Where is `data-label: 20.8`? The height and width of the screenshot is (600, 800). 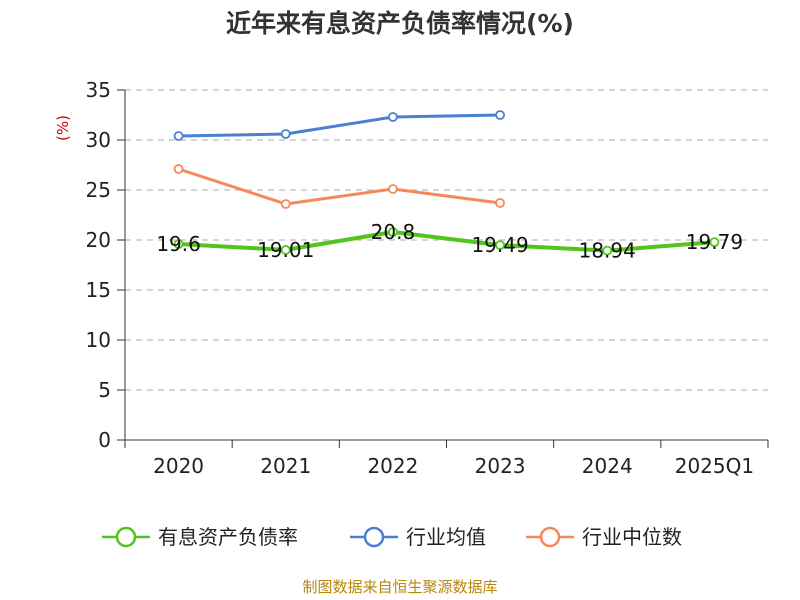 data-label: 20.8 is located at coordinates (393, 232).